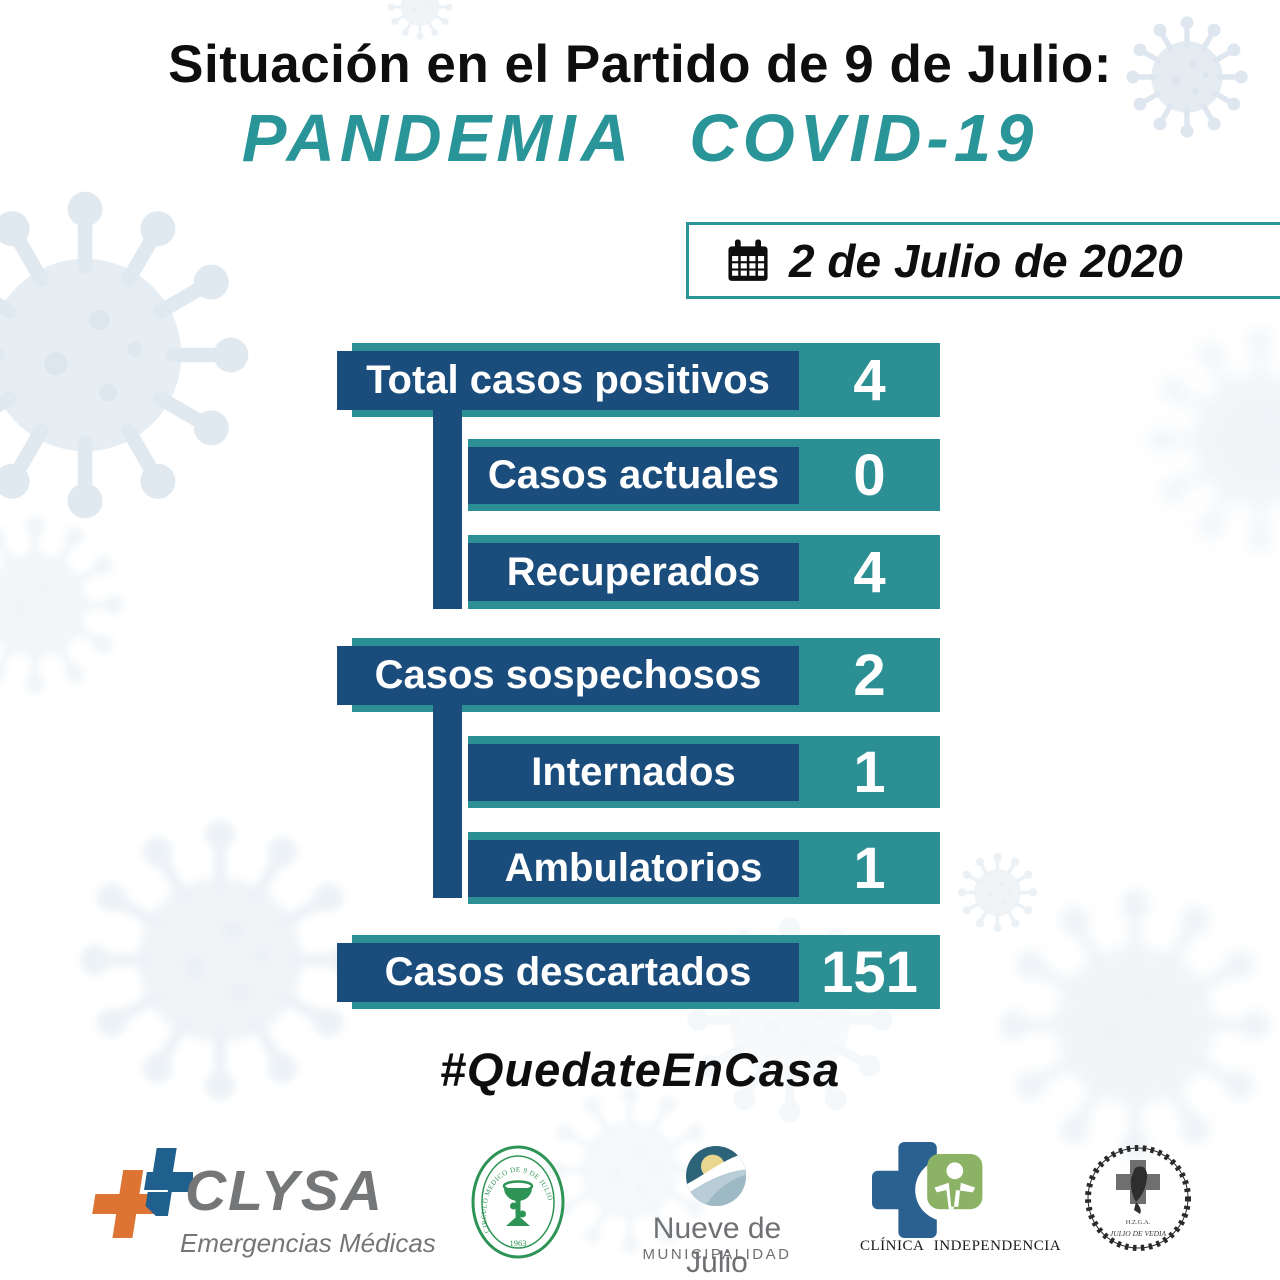 The image size is (1280, 1280). I want to click on stat-label: Casos actuales, so click(633, 475).